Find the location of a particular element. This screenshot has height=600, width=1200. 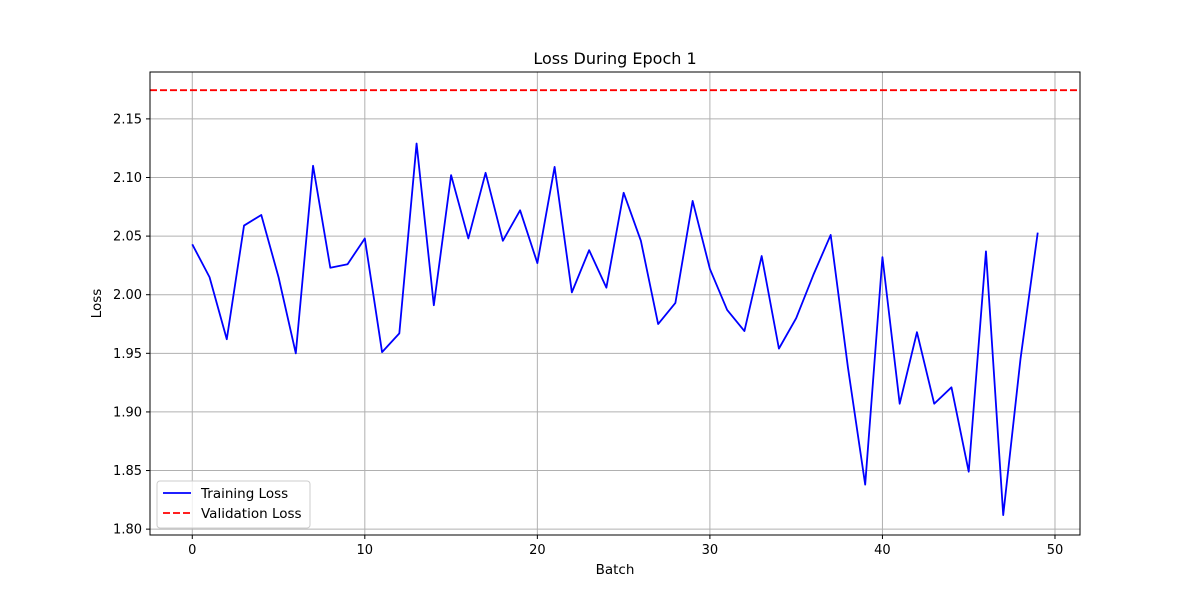

y-tick-label: 2.05 is located at coordinates (127, 237).